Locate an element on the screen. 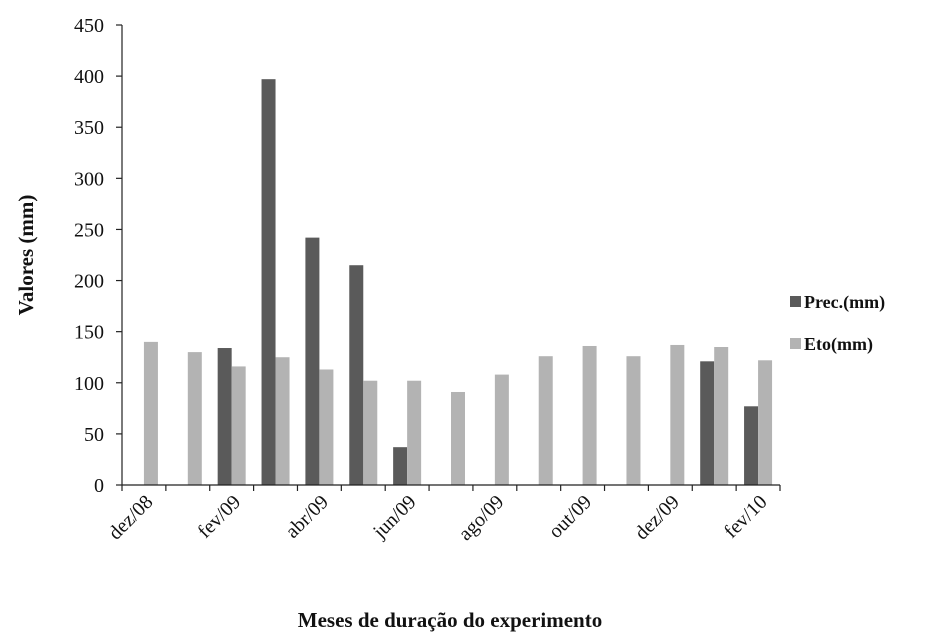  y-tick-label: 100 is located at coordinates (89, 384).